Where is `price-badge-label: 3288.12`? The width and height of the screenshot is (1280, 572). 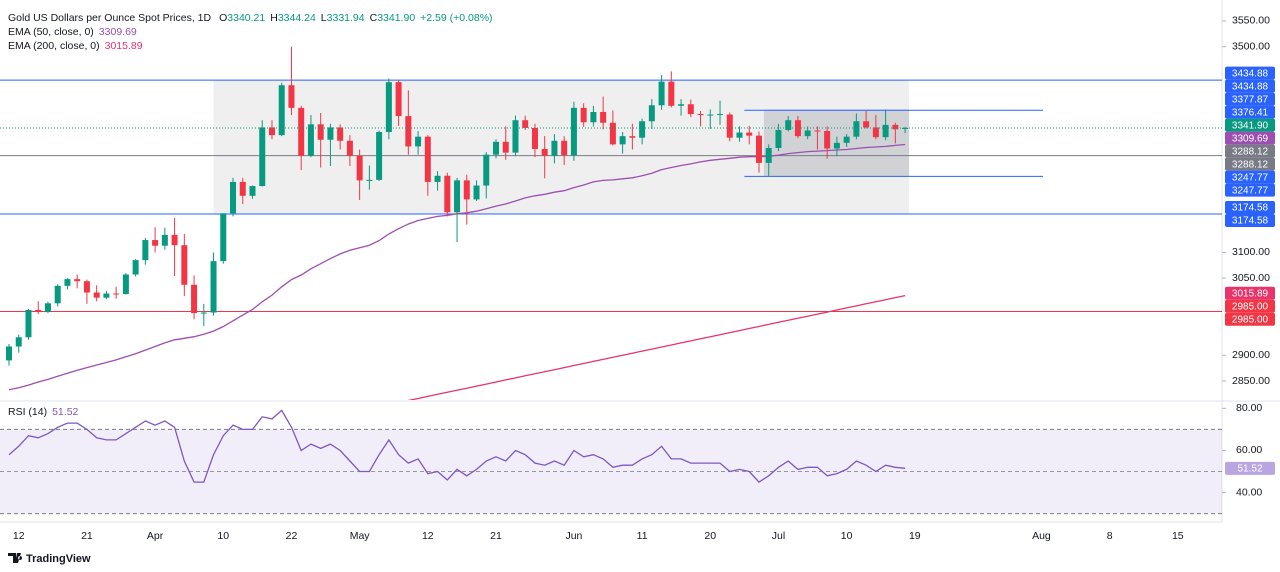 price-badge-label: 3288.12 is located at coordinates (1250, 151).